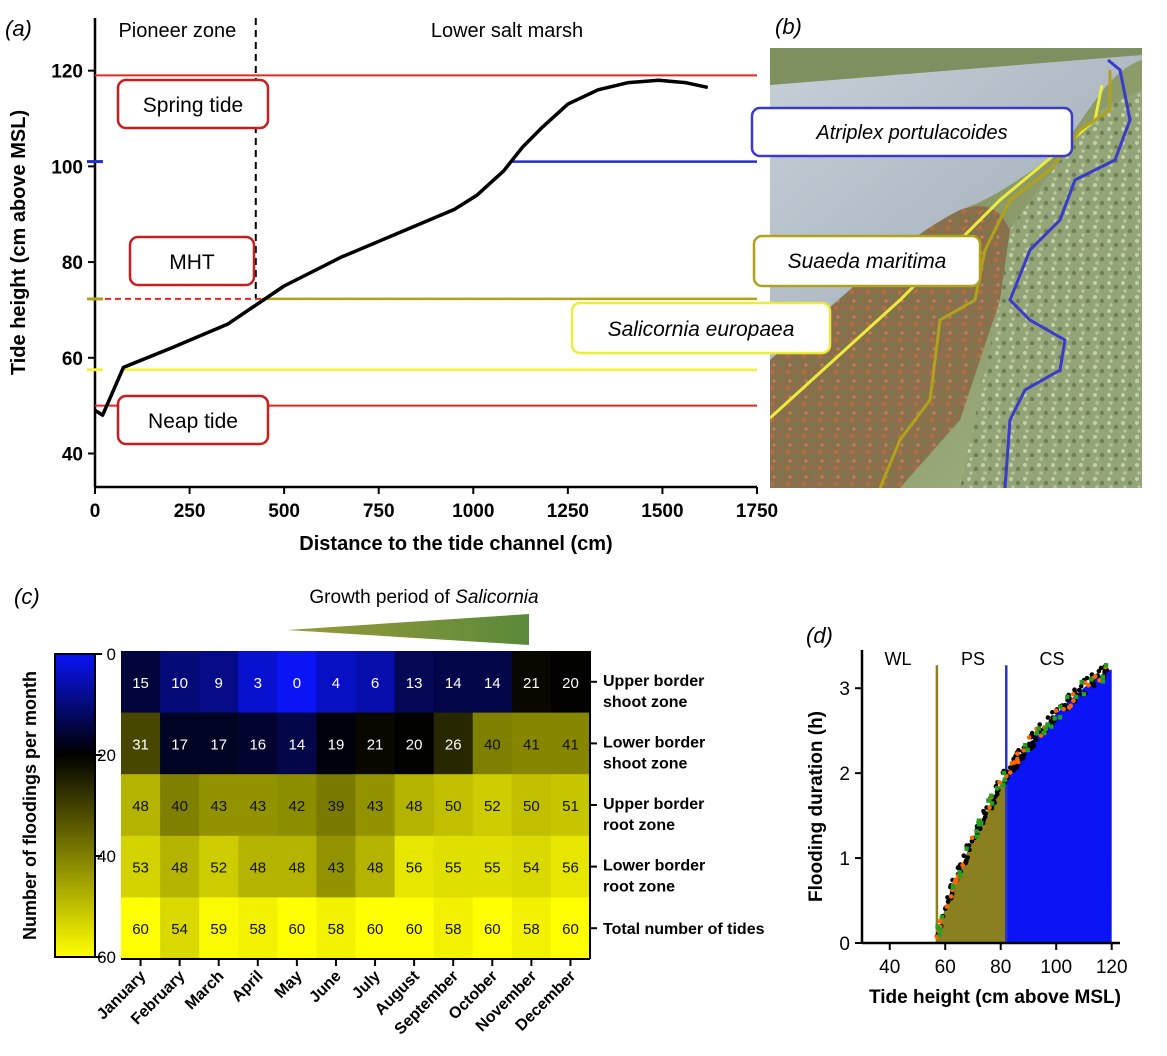 The width and height of the screenshot is (1167, 1056). I want to click on photo-atriplex-outline, so click(1067, 273).